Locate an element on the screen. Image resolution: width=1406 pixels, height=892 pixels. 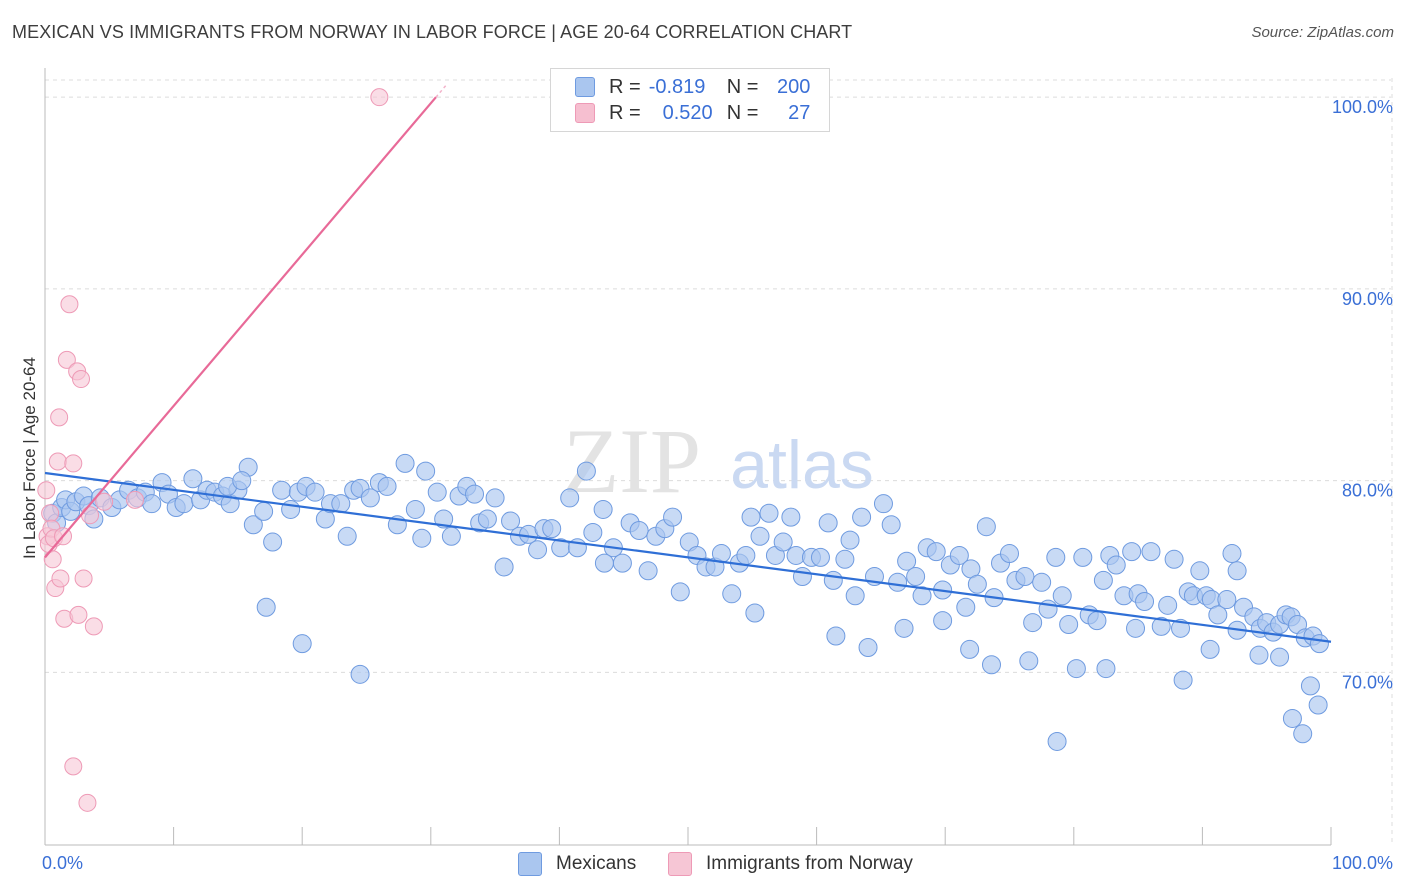
series-legend-norway: Immigrants from Norway is located at coordinates (790, 864).